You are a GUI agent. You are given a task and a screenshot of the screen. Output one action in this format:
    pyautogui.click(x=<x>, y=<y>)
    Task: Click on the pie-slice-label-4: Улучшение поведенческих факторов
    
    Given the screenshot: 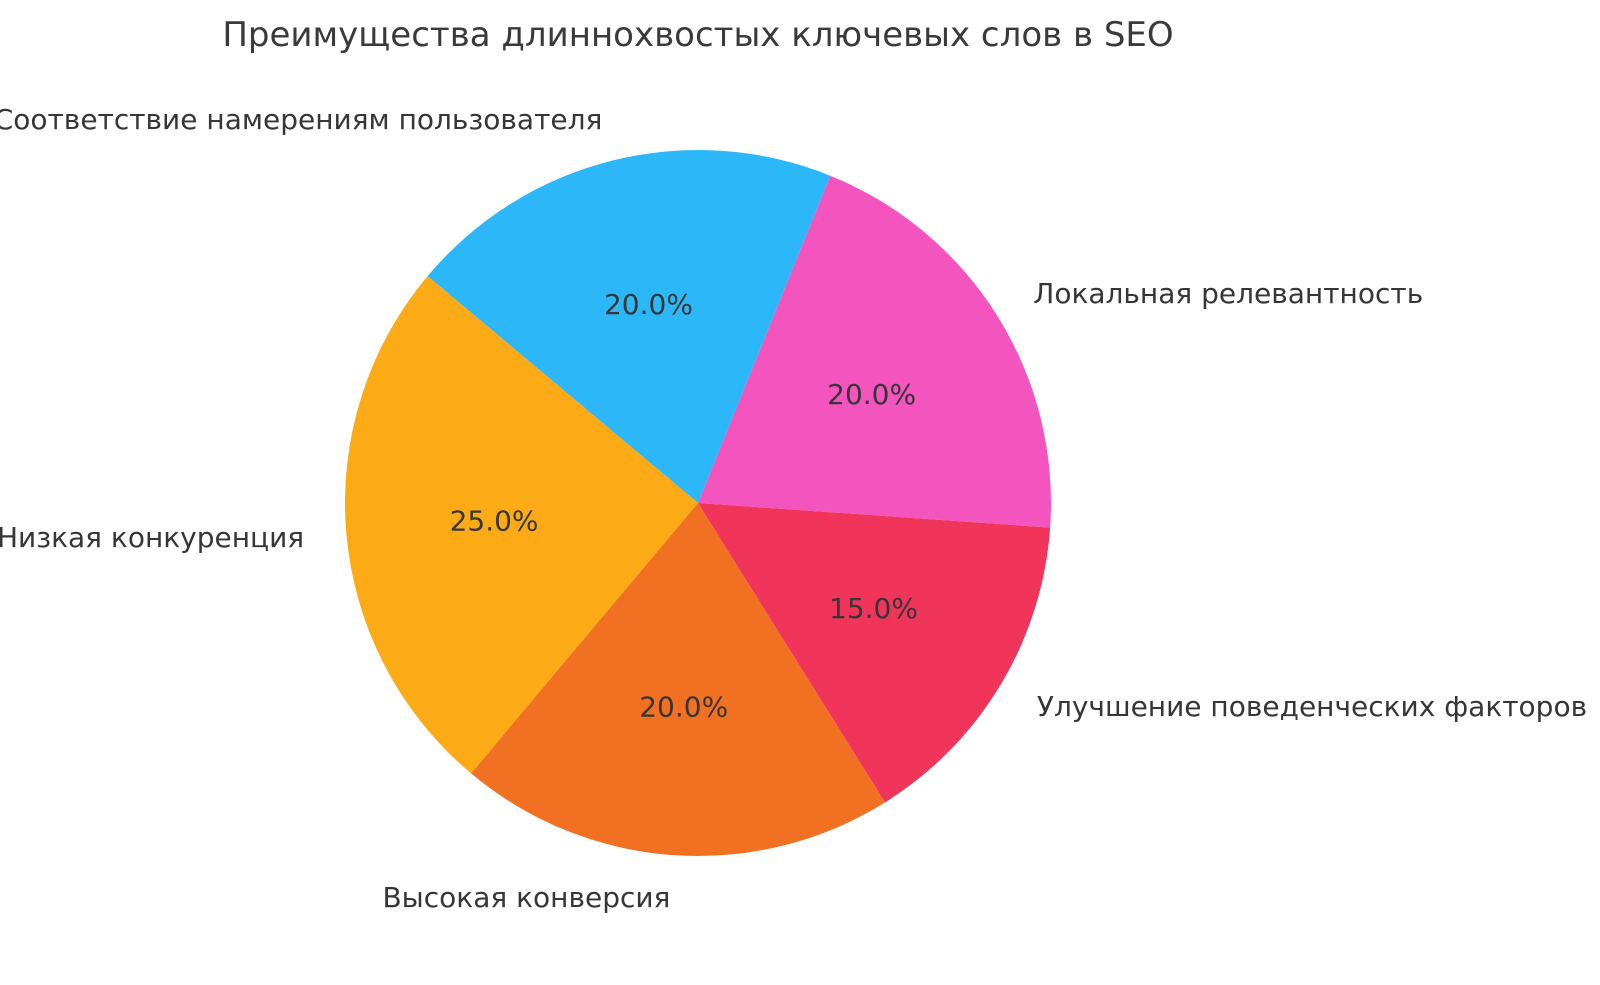 What is the action you would take?
    pyautogui.click(x=1312, y=706)
    